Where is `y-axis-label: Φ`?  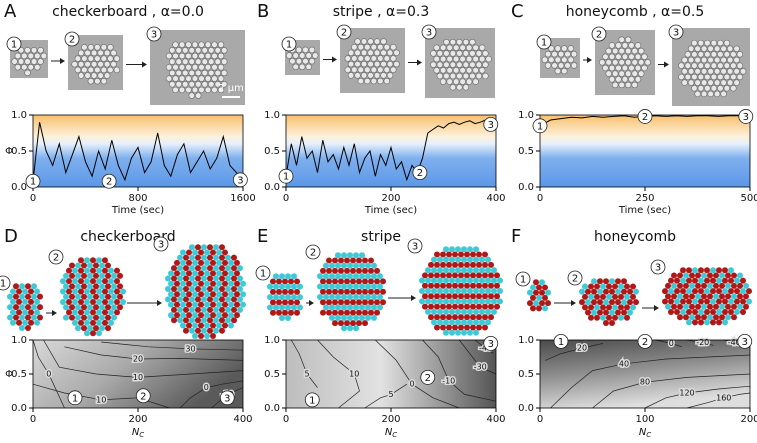 y-axis-label: Φ is located at coordinates (9, 151).